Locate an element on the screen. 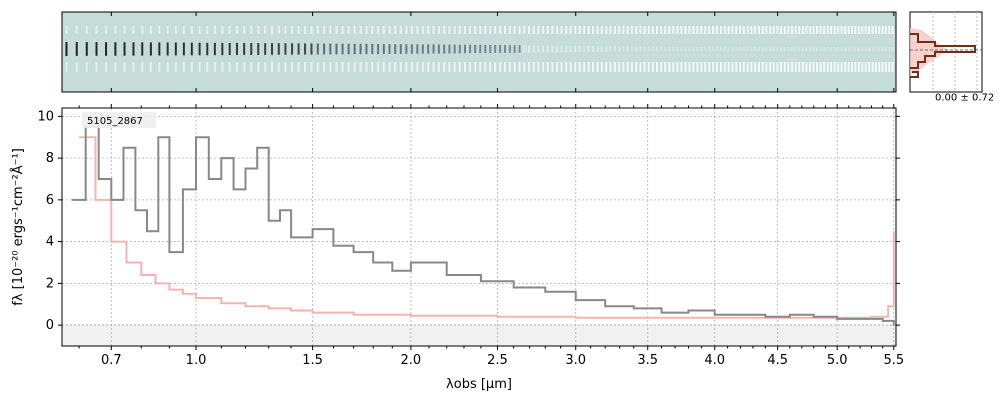 This screenshot has width=1000, height=400. y-tick-label: 0 is located at coordinates (50, 325).